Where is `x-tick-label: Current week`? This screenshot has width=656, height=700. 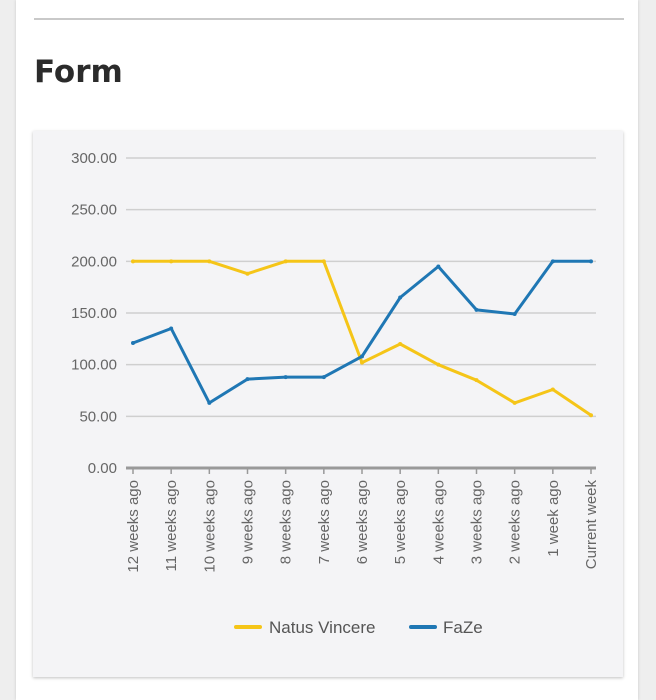
x-tick-label: Current week is located at coordinates (591, 525).